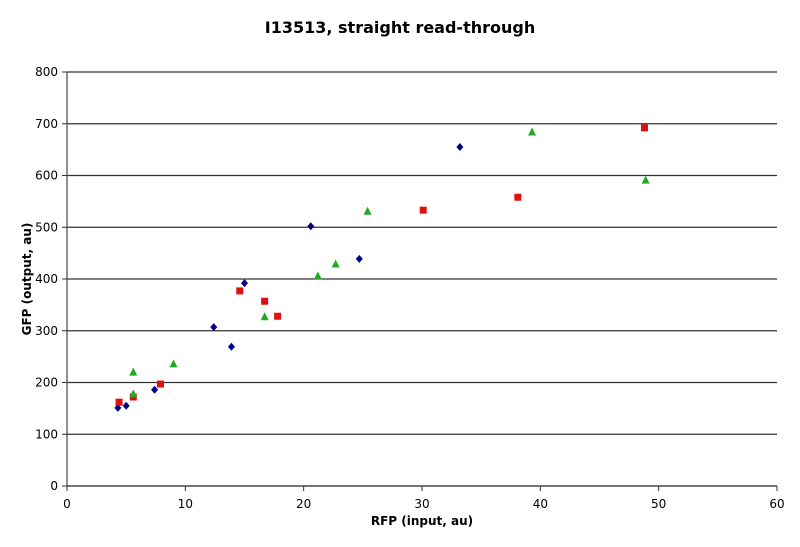  What do you see at coordinates (46, 331) in the screenshot?
I see `y-tick-label: 300` at bounding box center [46, 331].